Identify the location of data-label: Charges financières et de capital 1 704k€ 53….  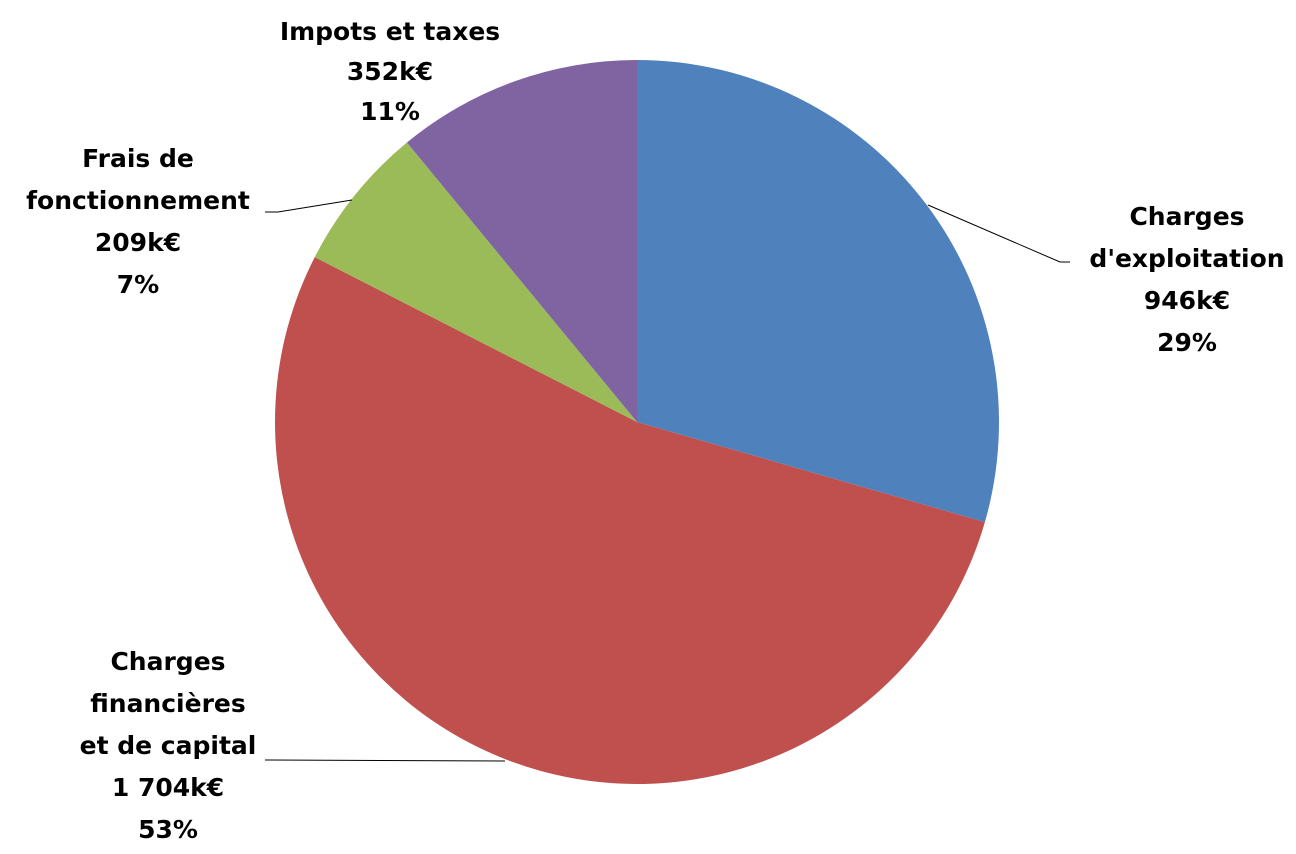
(168, 745).